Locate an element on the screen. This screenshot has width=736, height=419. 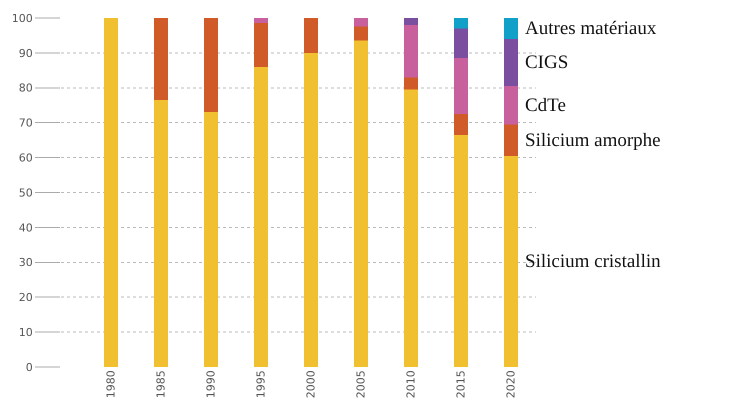
x-tick-label: 1990 is located at coordinates (211, 384).